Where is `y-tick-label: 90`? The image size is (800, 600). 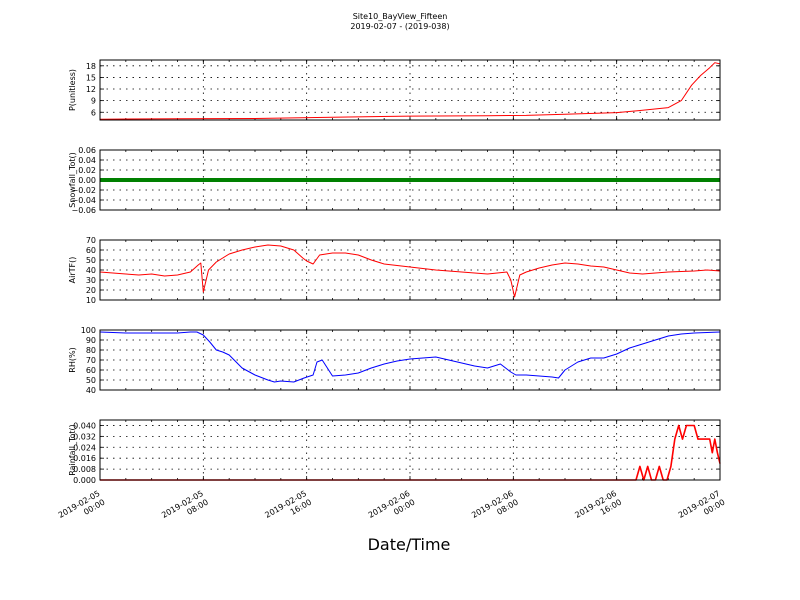 y-tick-label: 90 is located at coordinates (91, 340).